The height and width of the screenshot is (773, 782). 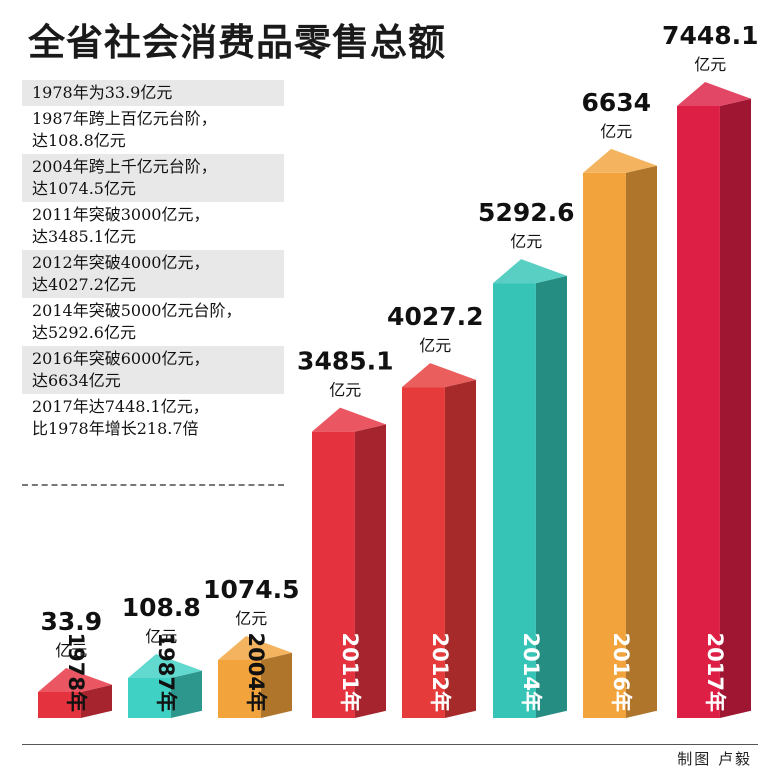 I want to click on year-label: 2011年, so click(x=350, y=672).